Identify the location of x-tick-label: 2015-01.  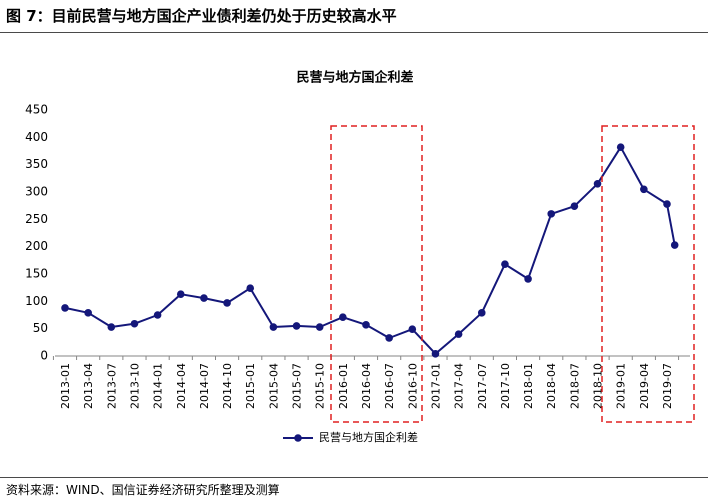
(250, 386).